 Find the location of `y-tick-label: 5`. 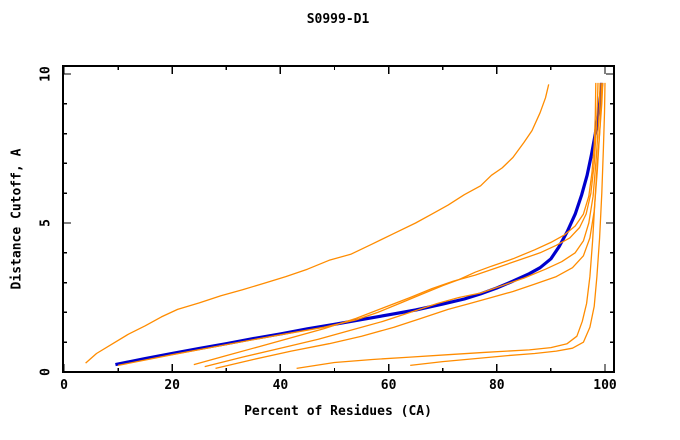

y-tick-label: 5 is located at coordinates (46, 223).